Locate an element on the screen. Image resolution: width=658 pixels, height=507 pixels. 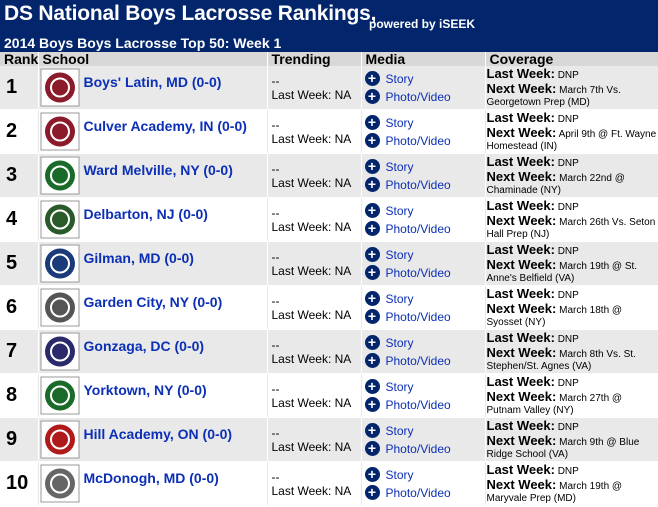
page-subtitle: 2014 Boys Boys Lacrosse Top 50: Week 1 is located at coordinates (143, 43).